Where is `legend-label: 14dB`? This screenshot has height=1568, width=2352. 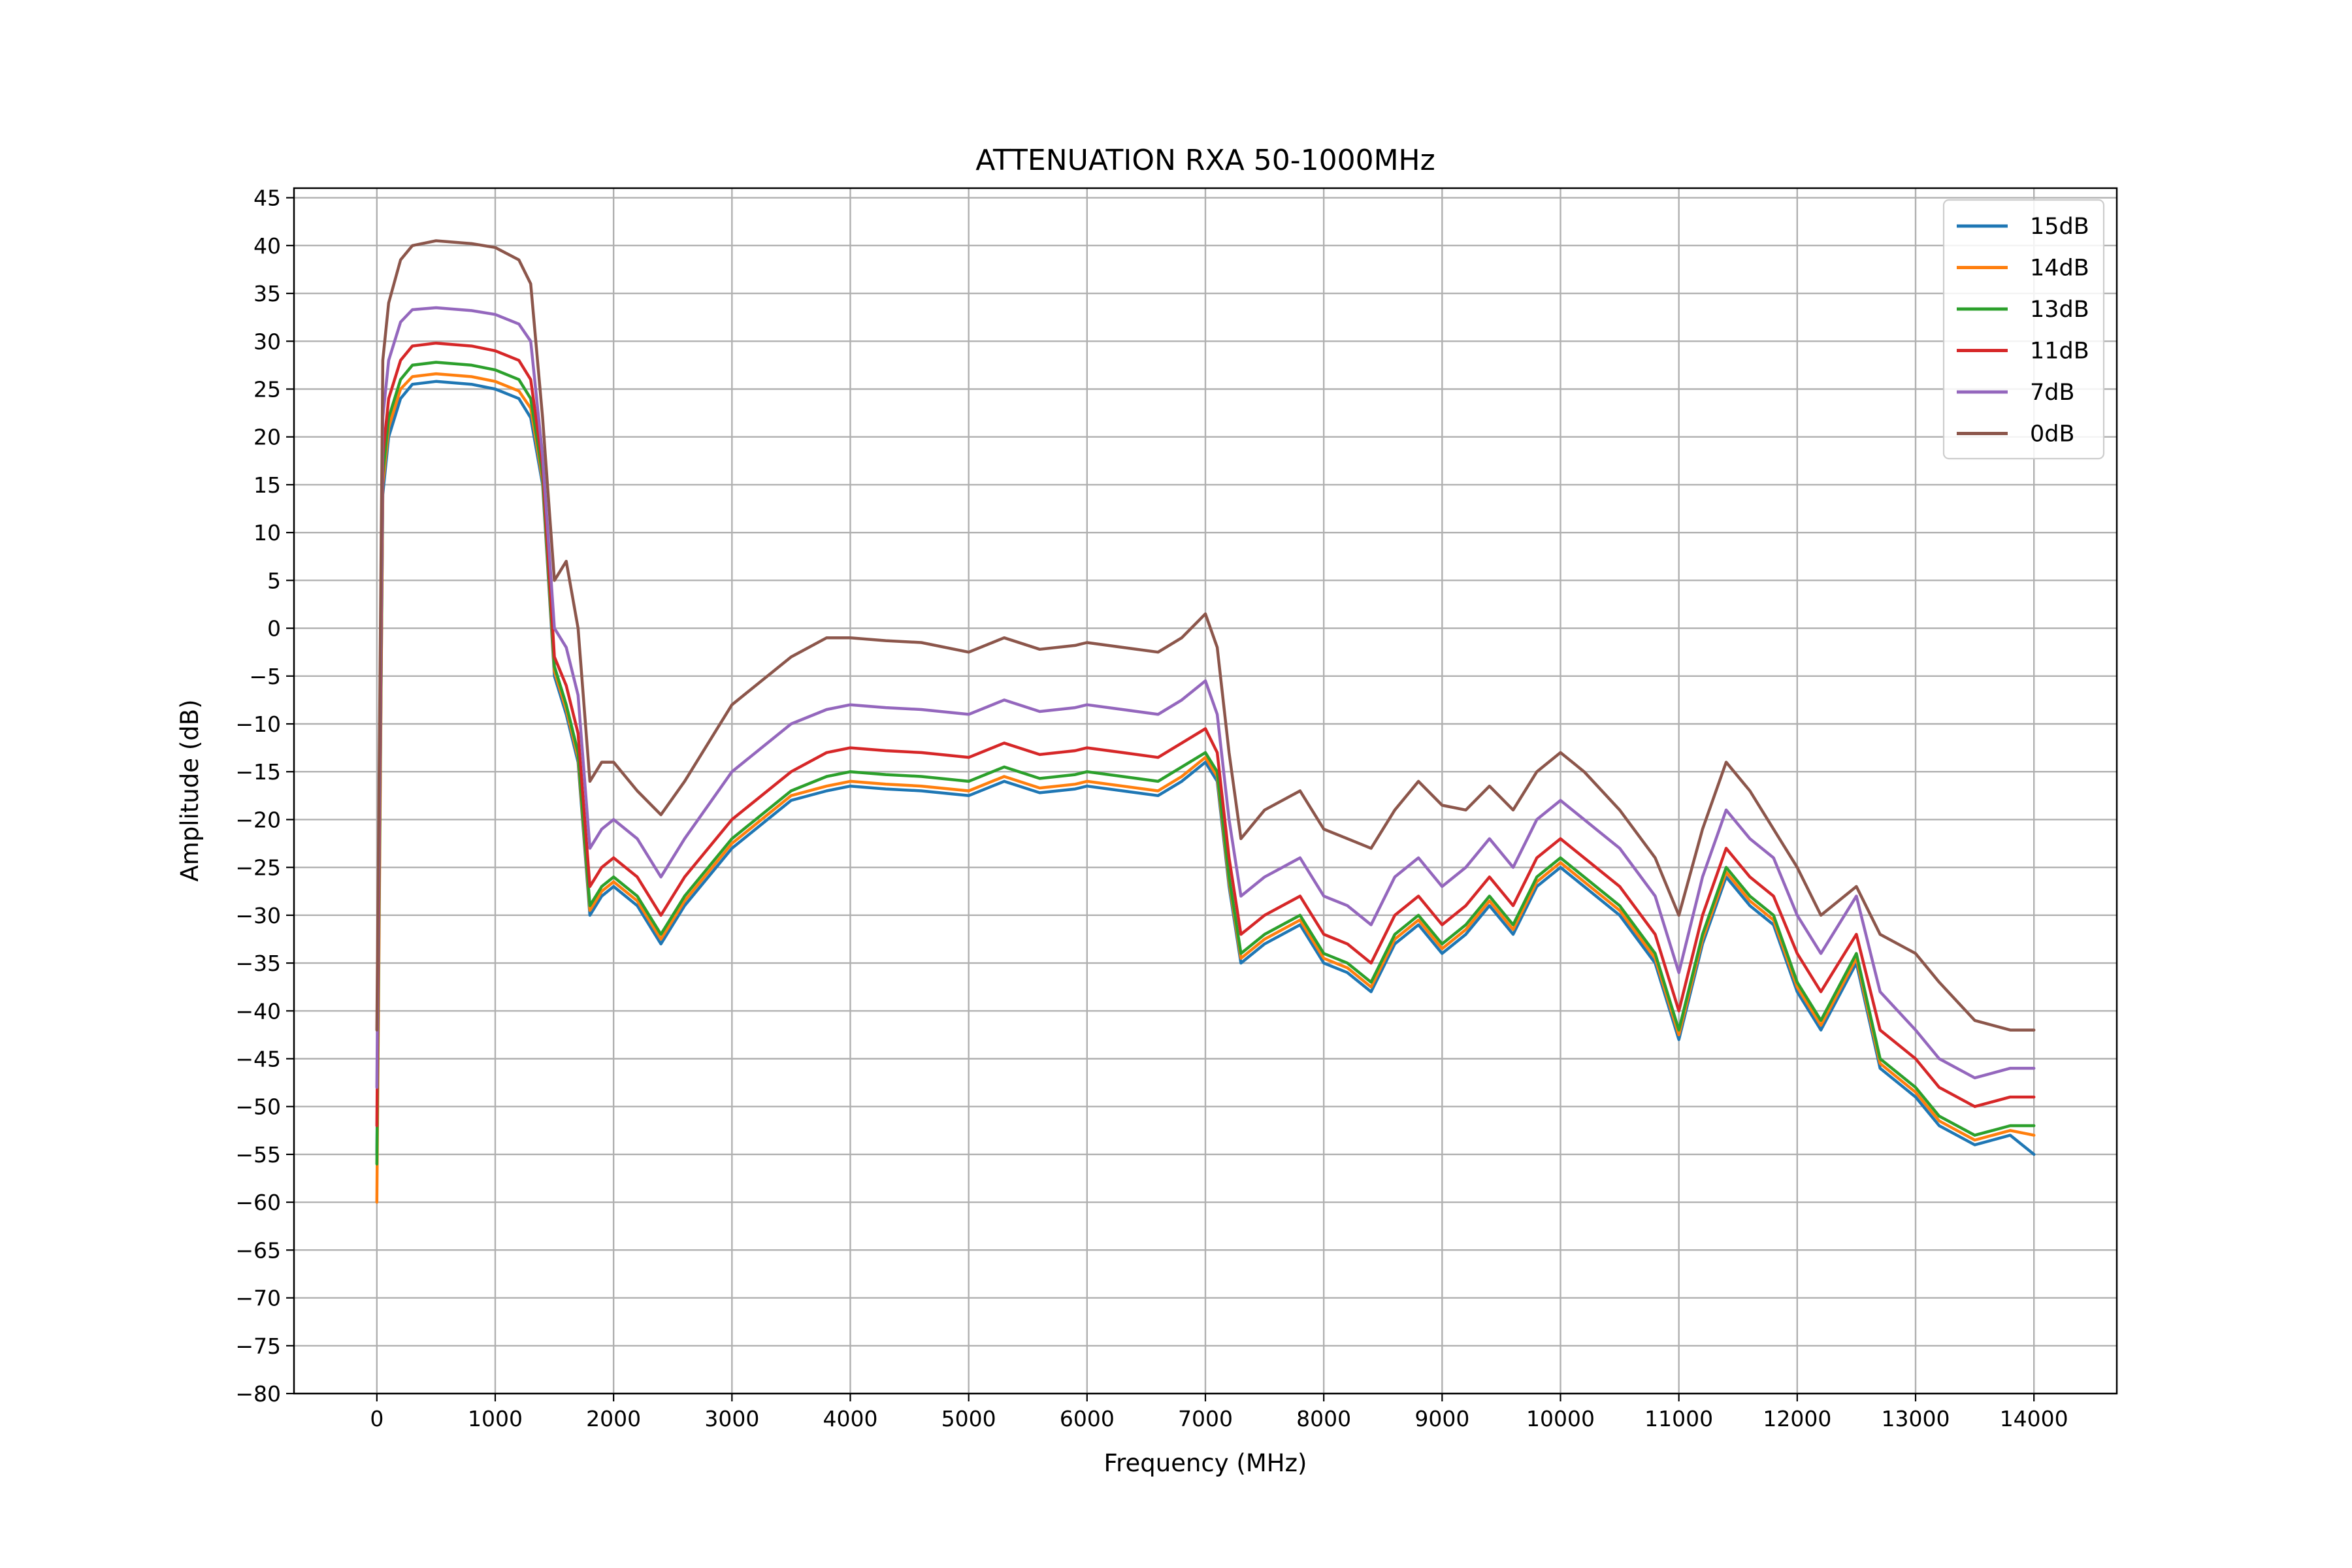 legend-label: 14dB is located at coordinates (2059, 268).